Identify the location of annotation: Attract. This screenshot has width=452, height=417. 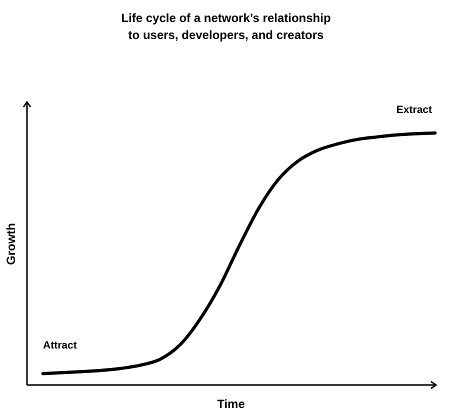
(60, 346).